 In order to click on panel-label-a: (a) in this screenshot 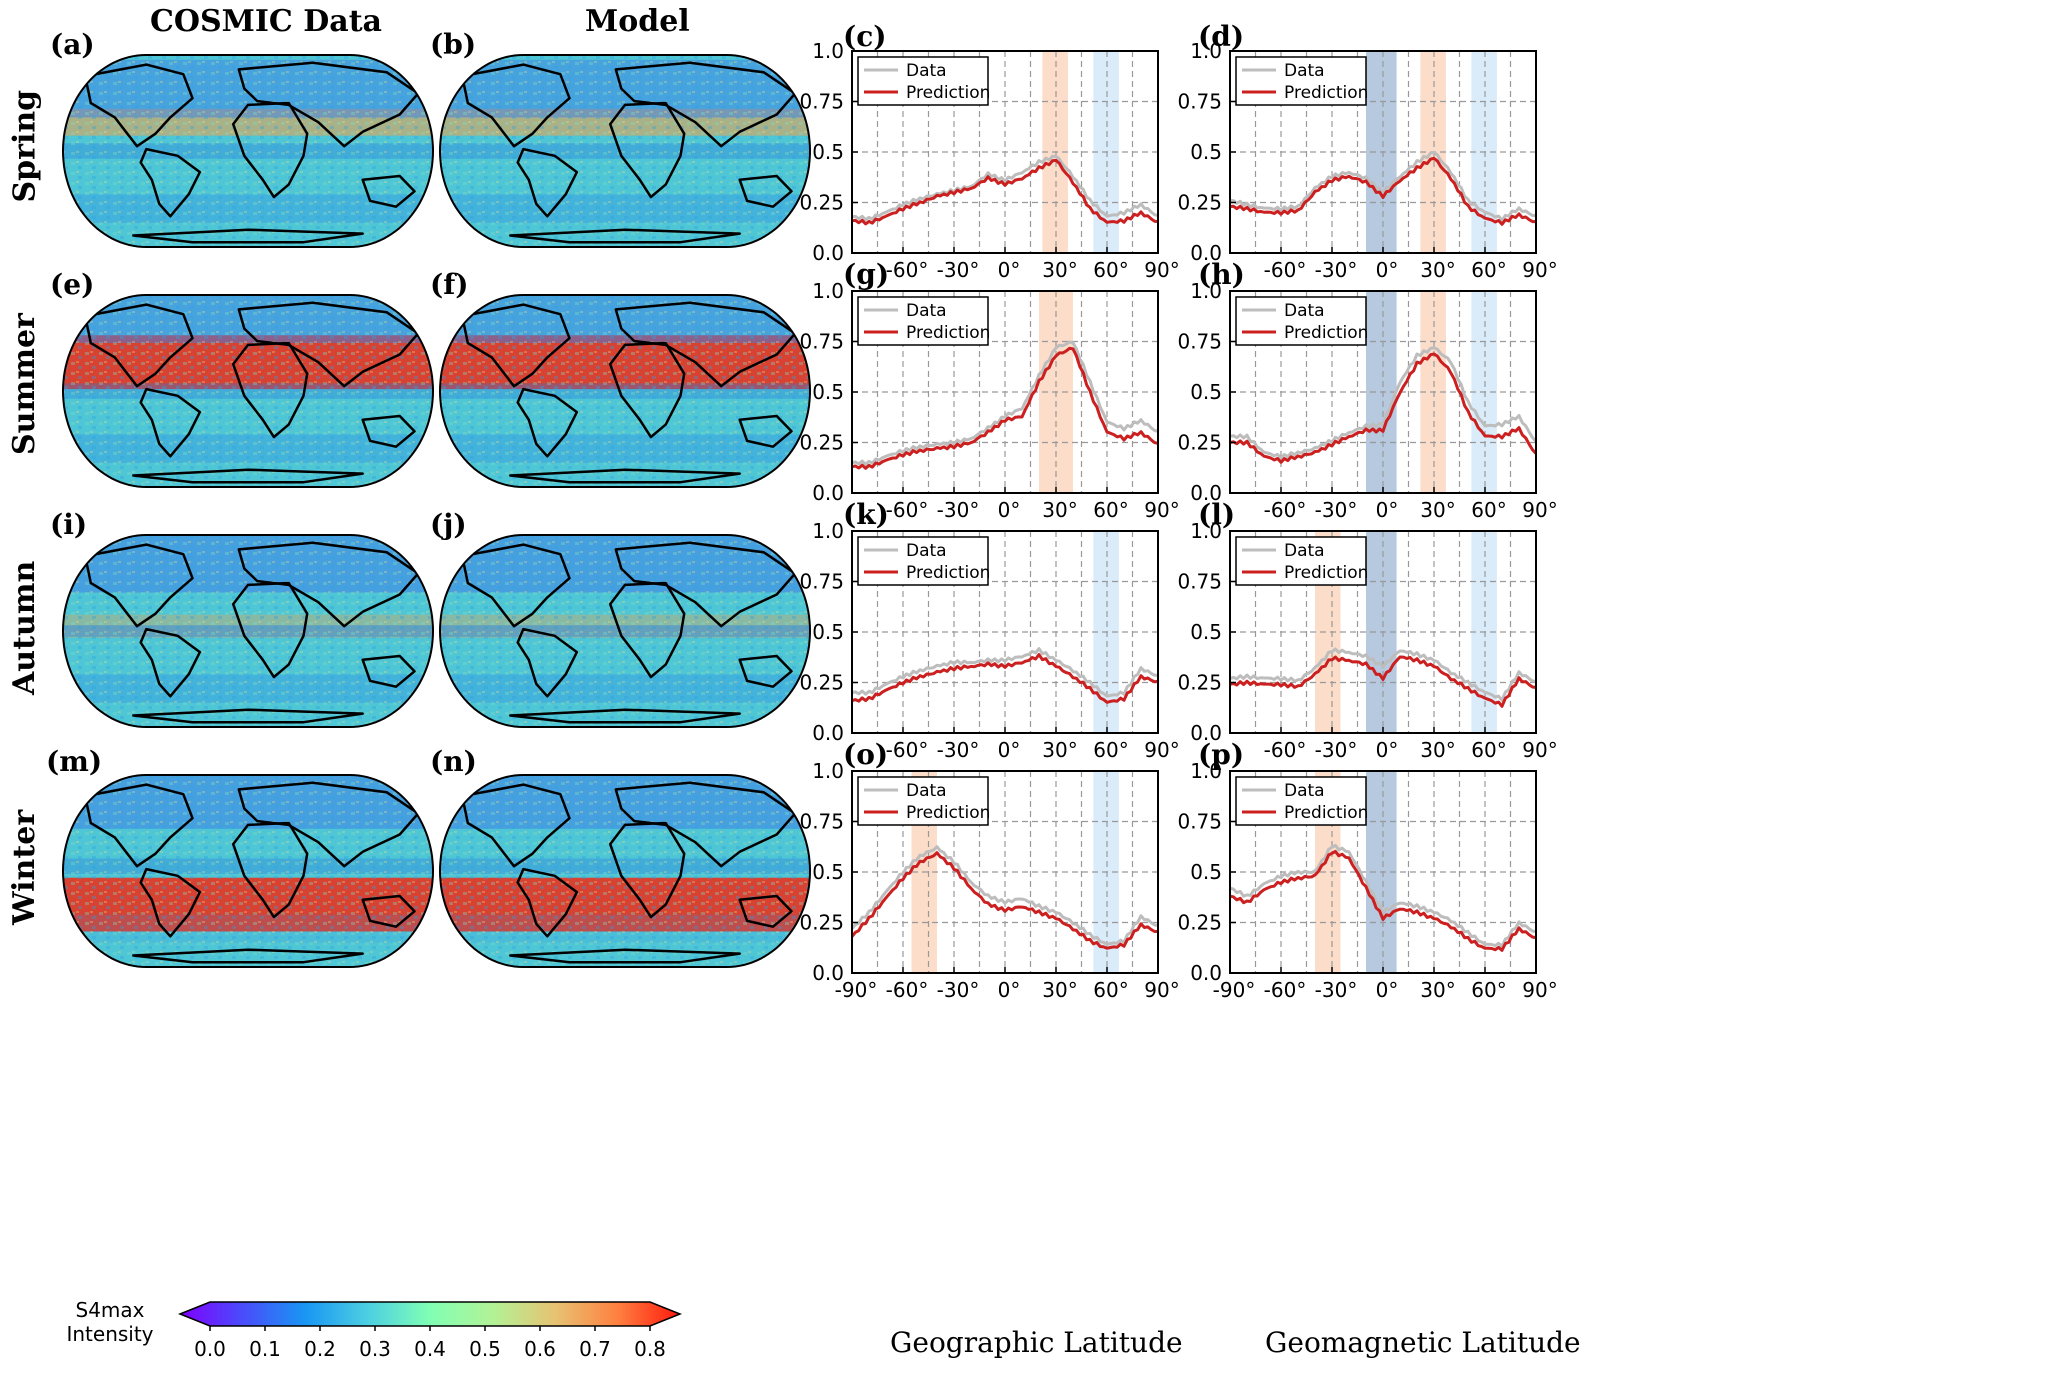, I will do `click(72, 44)`.